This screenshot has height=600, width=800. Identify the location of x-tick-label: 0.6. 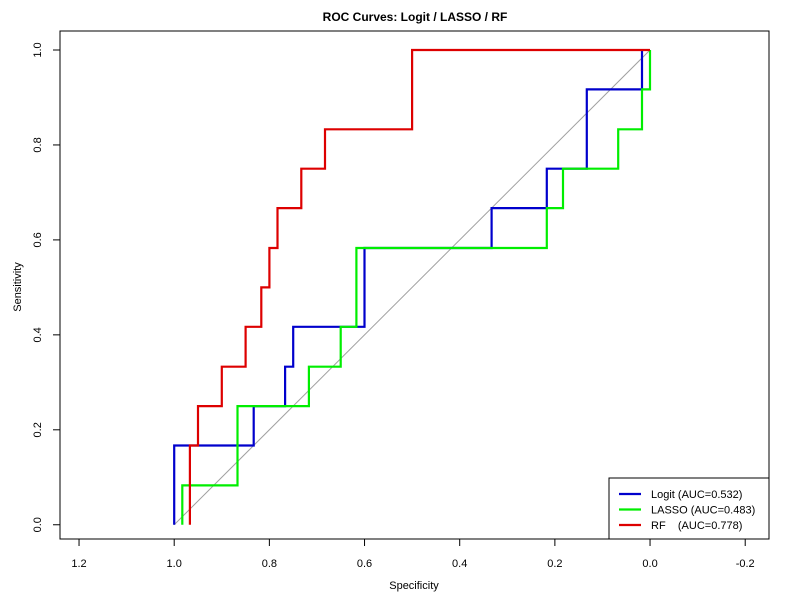
(364, 564).